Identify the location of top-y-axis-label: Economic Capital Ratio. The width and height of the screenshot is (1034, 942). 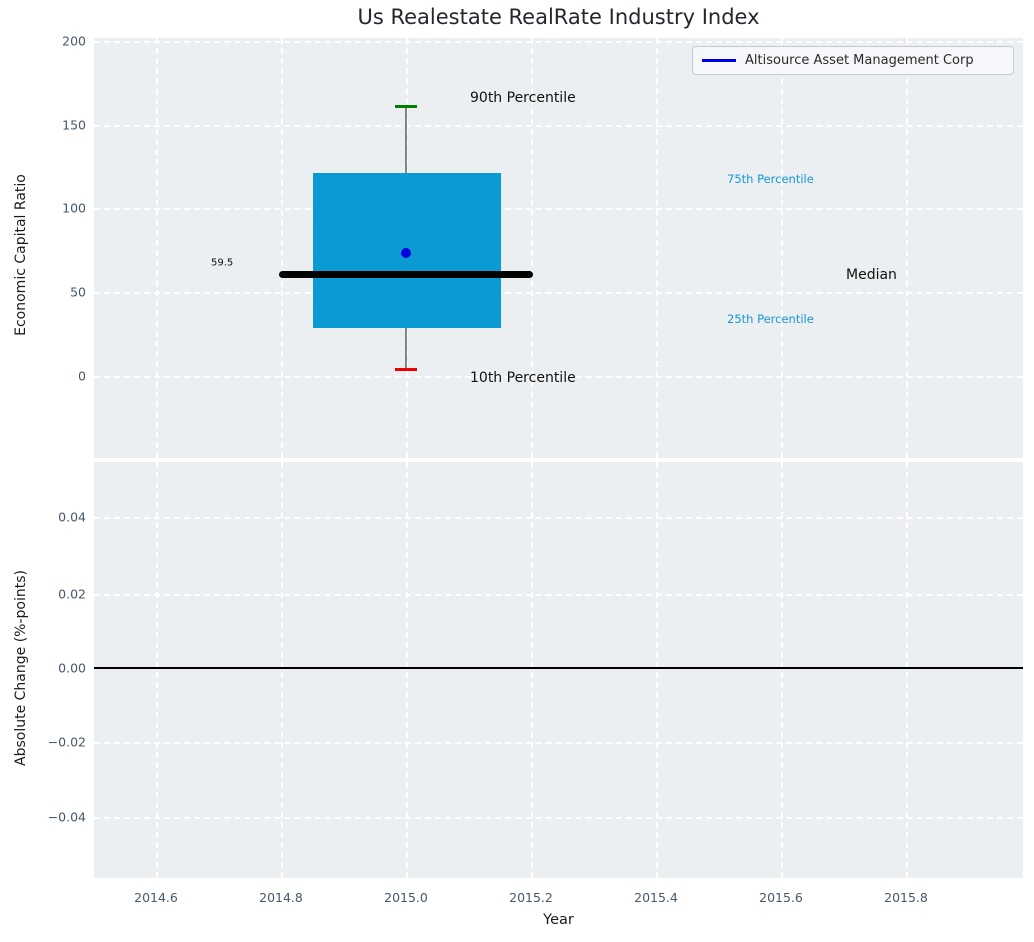
(21, 255).